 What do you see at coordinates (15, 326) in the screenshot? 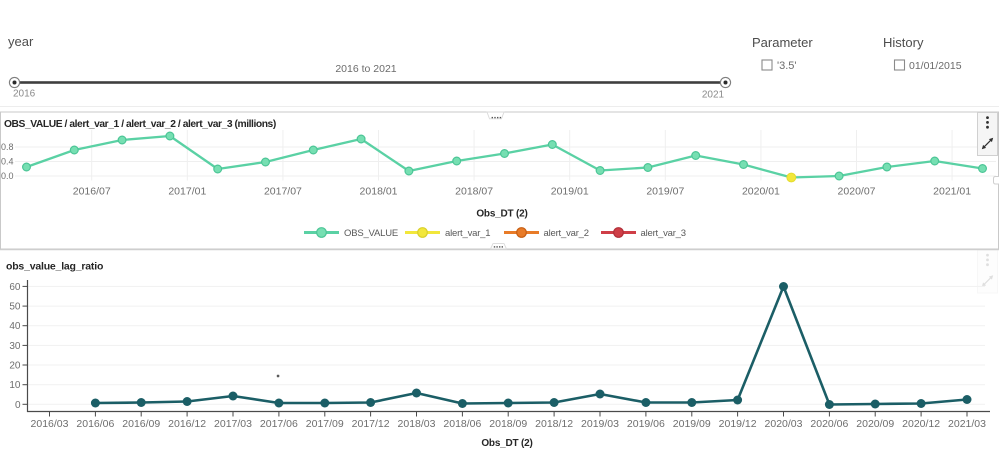
I see `svg-text: 40` at bounding box center [15, 326].